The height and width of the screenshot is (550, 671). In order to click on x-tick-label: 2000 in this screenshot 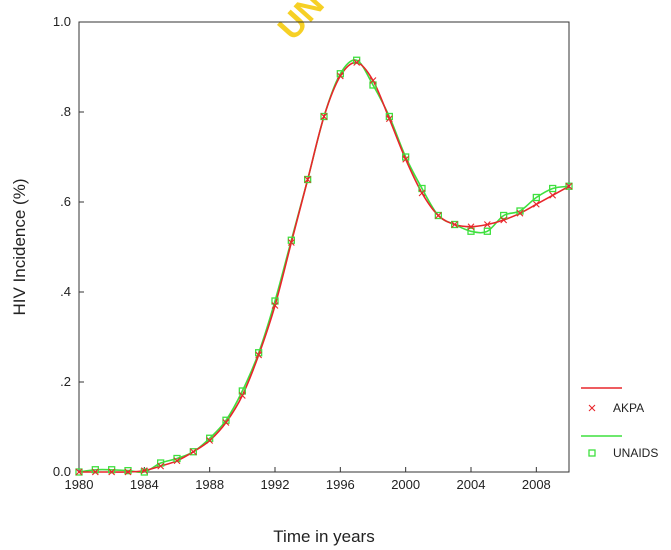, I will do `click(405, 484)`.